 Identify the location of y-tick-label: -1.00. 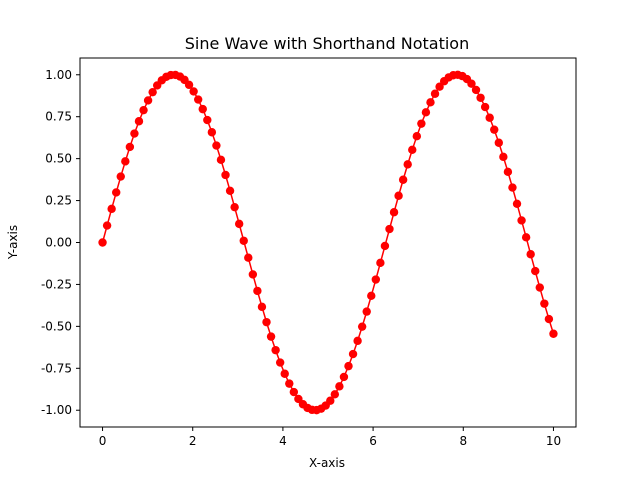
(56, 410).